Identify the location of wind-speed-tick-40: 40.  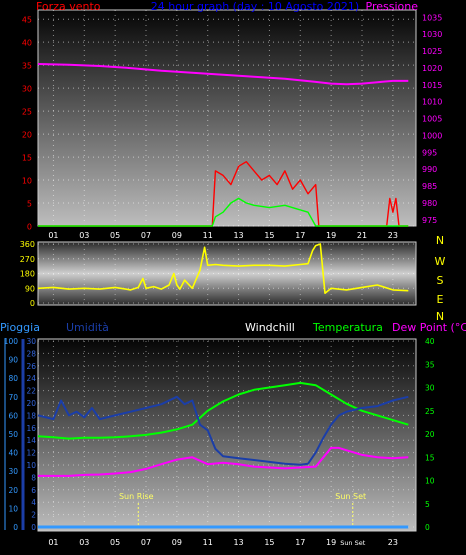
(27, 43).